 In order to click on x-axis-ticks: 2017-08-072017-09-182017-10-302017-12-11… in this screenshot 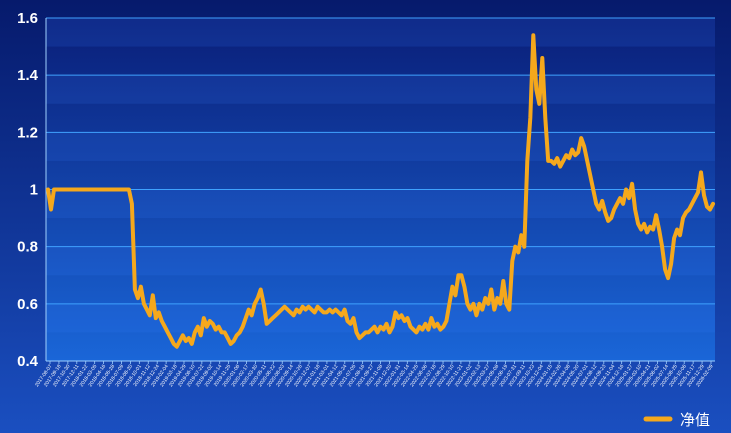, I will do `click(374, 374)`.